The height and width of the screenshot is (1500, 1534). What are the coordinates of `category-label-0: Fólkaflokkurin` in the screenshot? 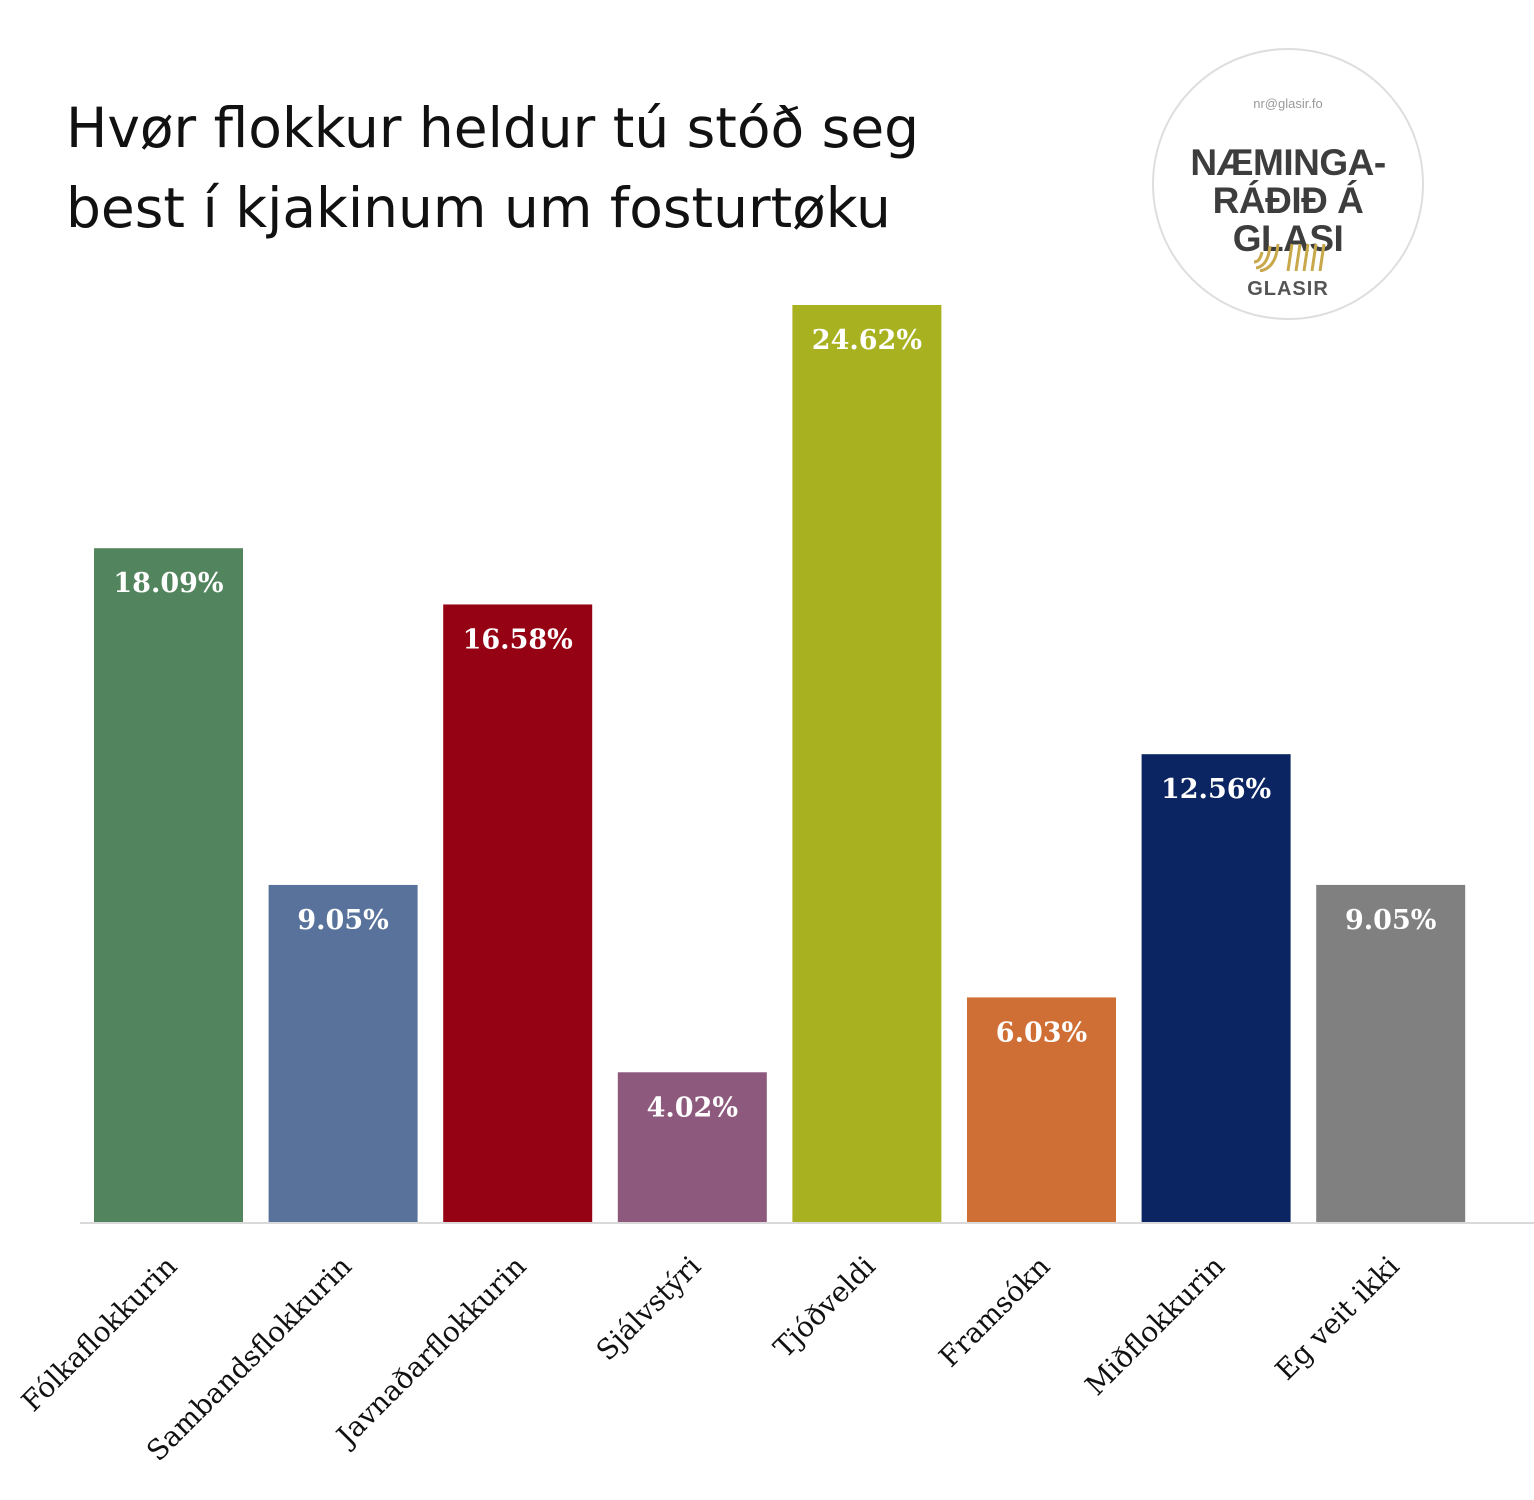 It's located at (99, 1334).